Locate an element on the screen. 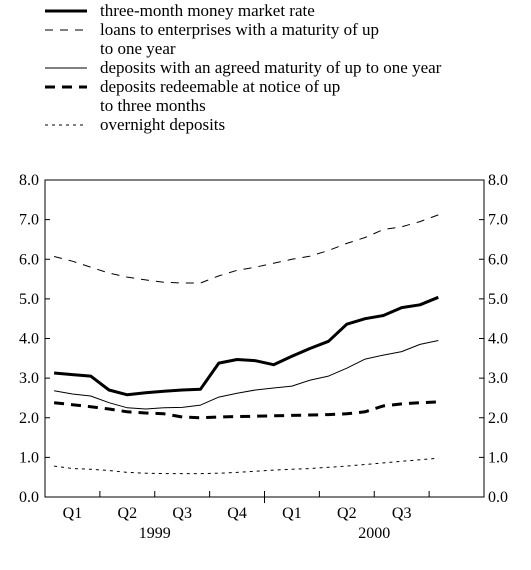 This screenshot has height=570, width=531. quarter-label-3: Q4 is located at coordinates (237, 513).